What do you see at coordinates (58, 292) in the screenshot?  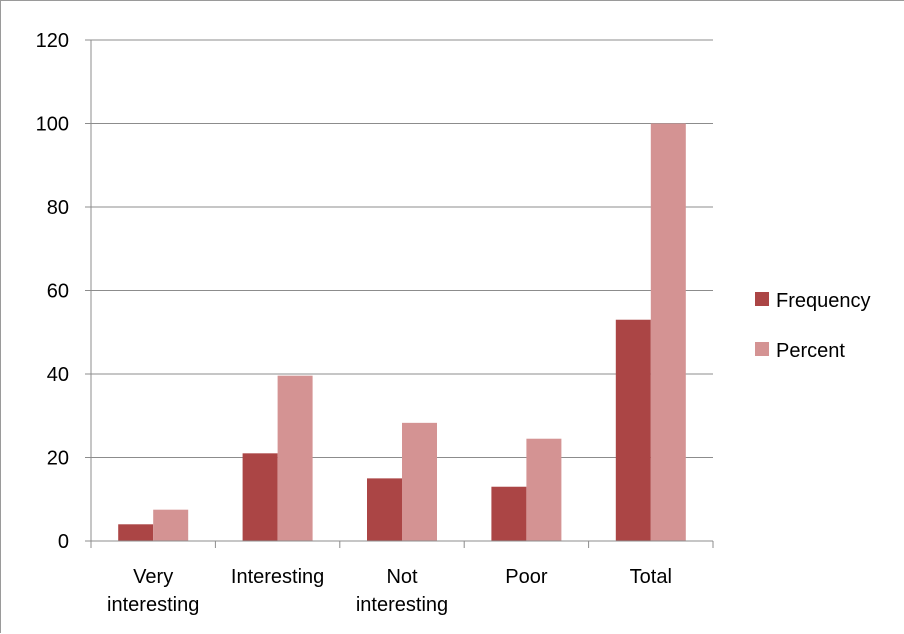 I see `y-tick-label: 60` at bounding box center [58, 292].